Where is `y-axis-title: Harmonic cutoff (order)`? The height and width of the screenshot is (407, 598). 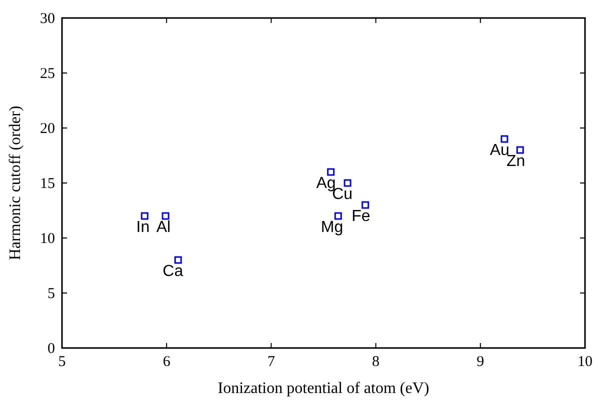
y-axis-title: Harmonic cutoff (order) is located at coordinates (15, 183).